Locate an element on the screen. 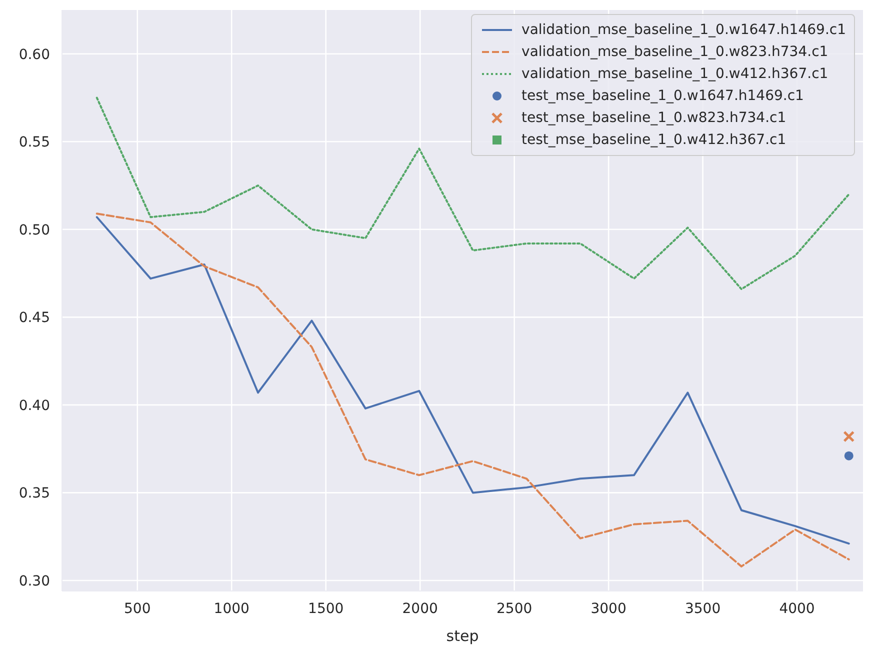 Image resolution: width=873 pixels, height=659 pixels. x-tick-label: 1500 is located at coordinates (326, 608).